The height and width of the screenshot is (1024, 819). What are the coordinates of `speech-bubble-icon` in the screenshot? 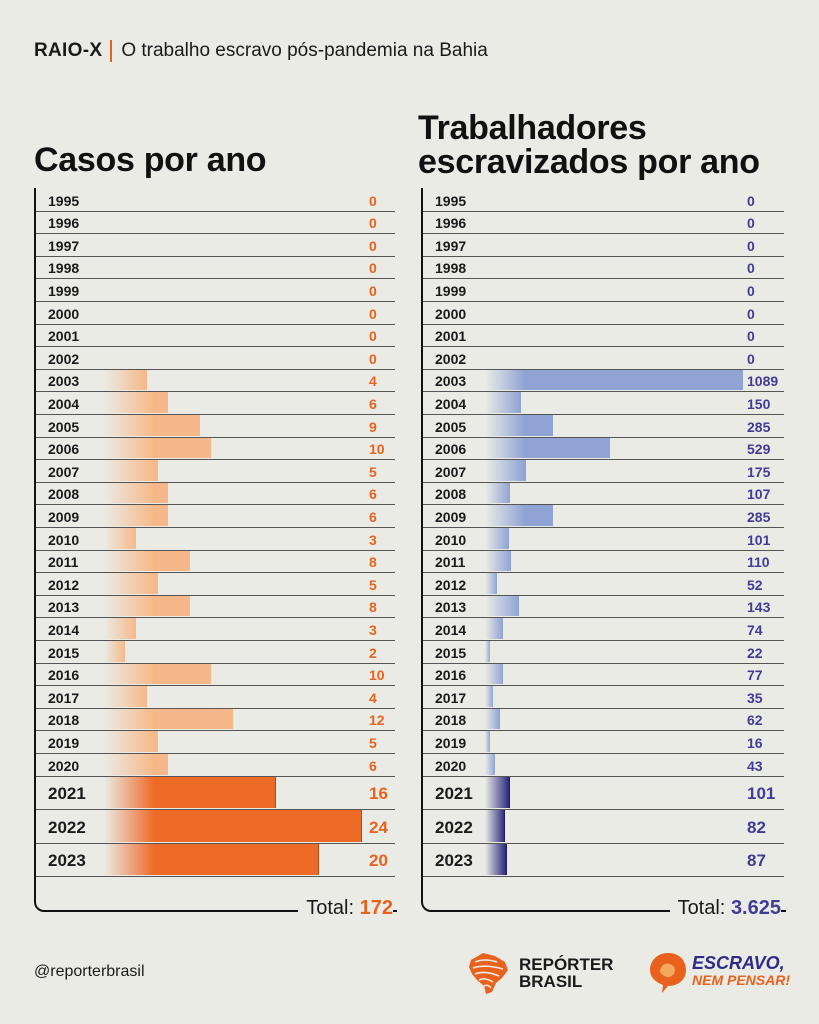 It's located at (668, 973).